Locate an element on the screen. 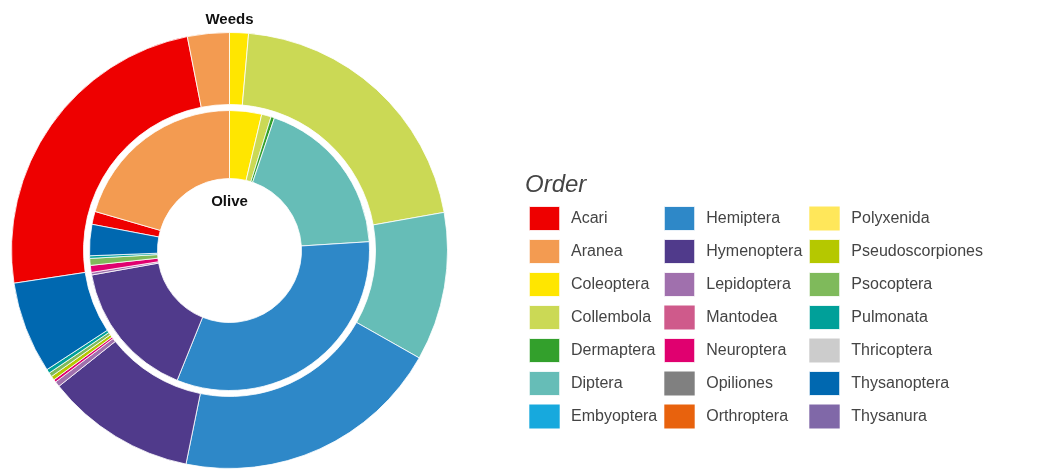 The image size is (1048, 471). legend-label: Mantodea is located at coordinates (742, 317).